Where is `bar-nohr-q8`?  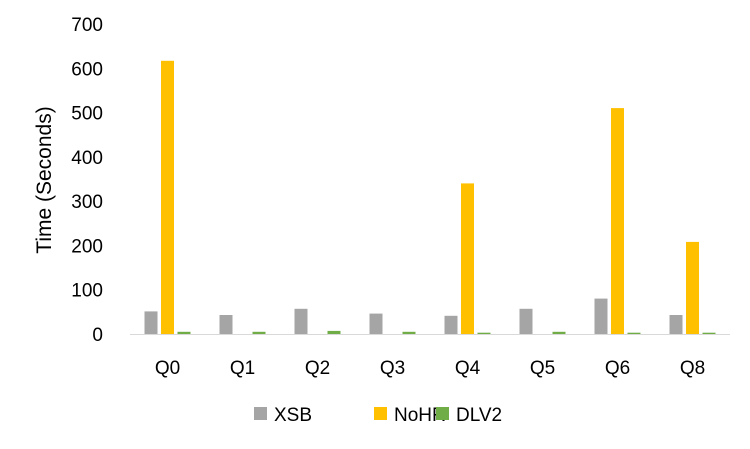
bar-nohr-q8 is located at coordinates (692, 287).